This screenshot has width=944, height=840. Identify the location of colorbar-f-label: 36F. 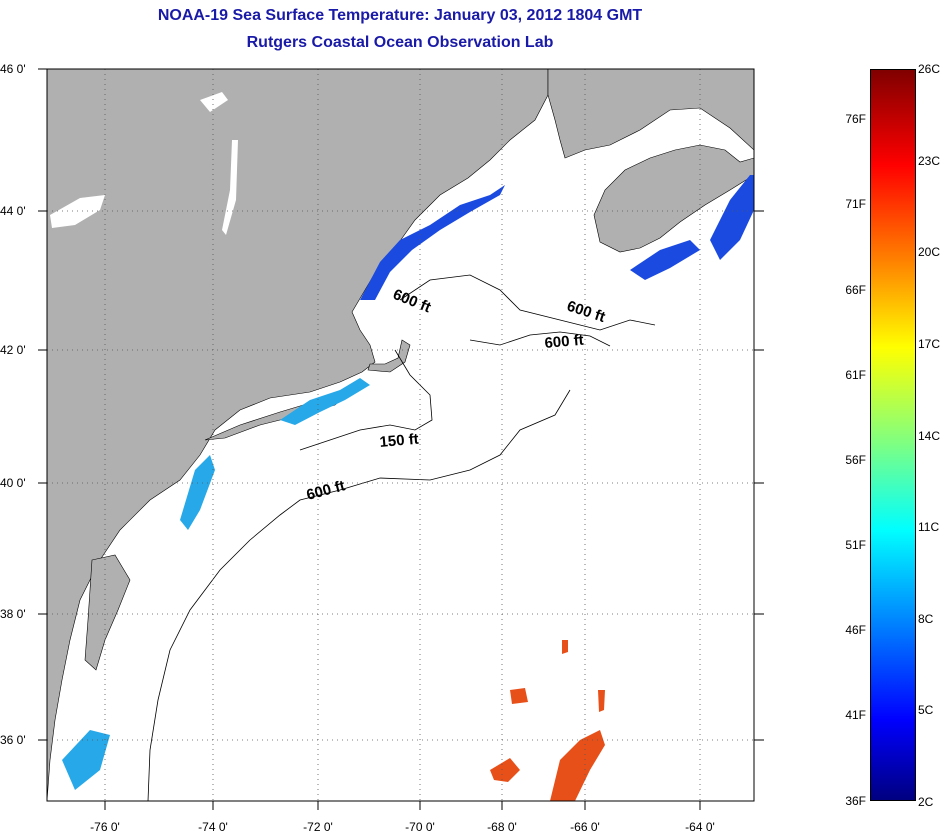
(855, 801).